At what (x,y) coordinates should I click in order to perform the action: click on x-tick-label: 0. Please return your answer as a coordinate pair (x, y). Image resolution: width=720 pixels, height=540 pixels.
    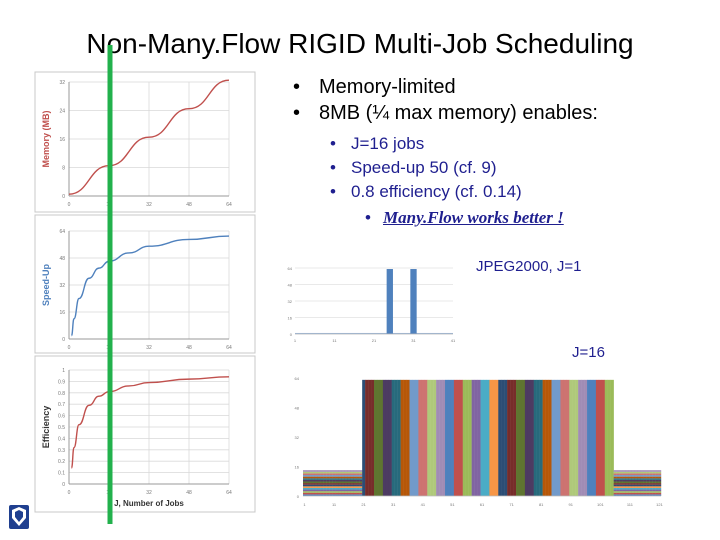
    Looking at the image, I should click on (69, 348).